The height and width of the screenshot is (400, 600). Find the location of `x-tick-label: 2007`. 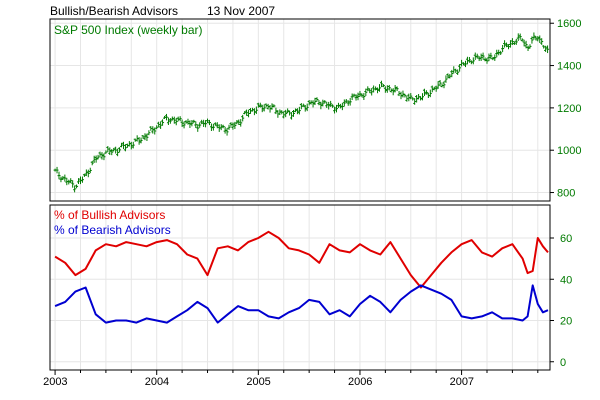

x-tick-label: 2007 is located at coordinates (462, 382).